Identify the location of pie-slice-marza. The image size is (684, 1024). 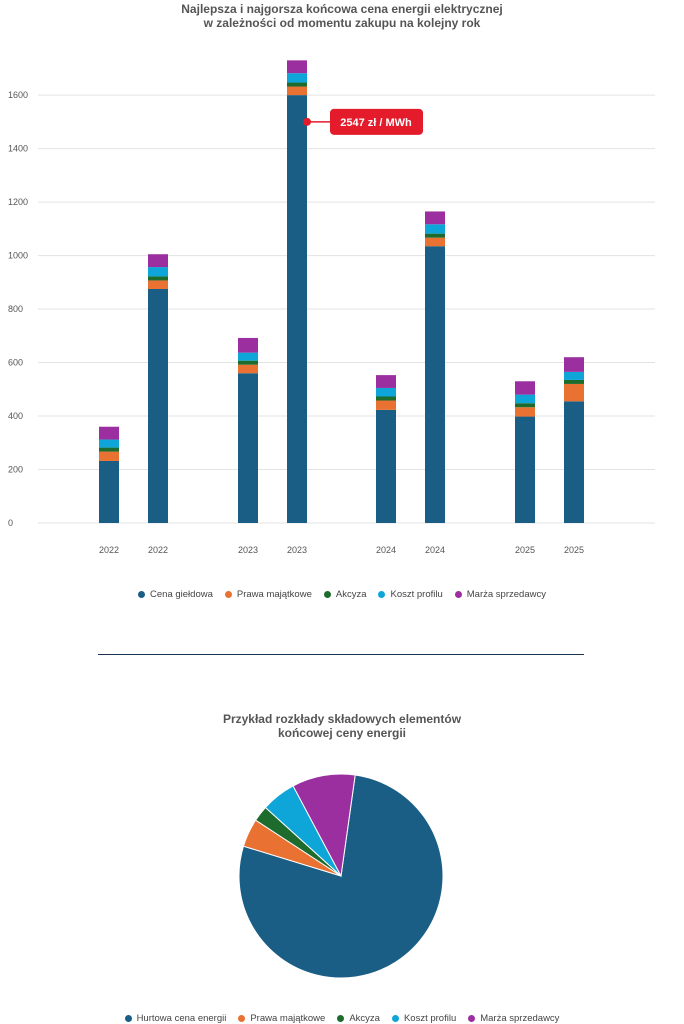
(324, 825).